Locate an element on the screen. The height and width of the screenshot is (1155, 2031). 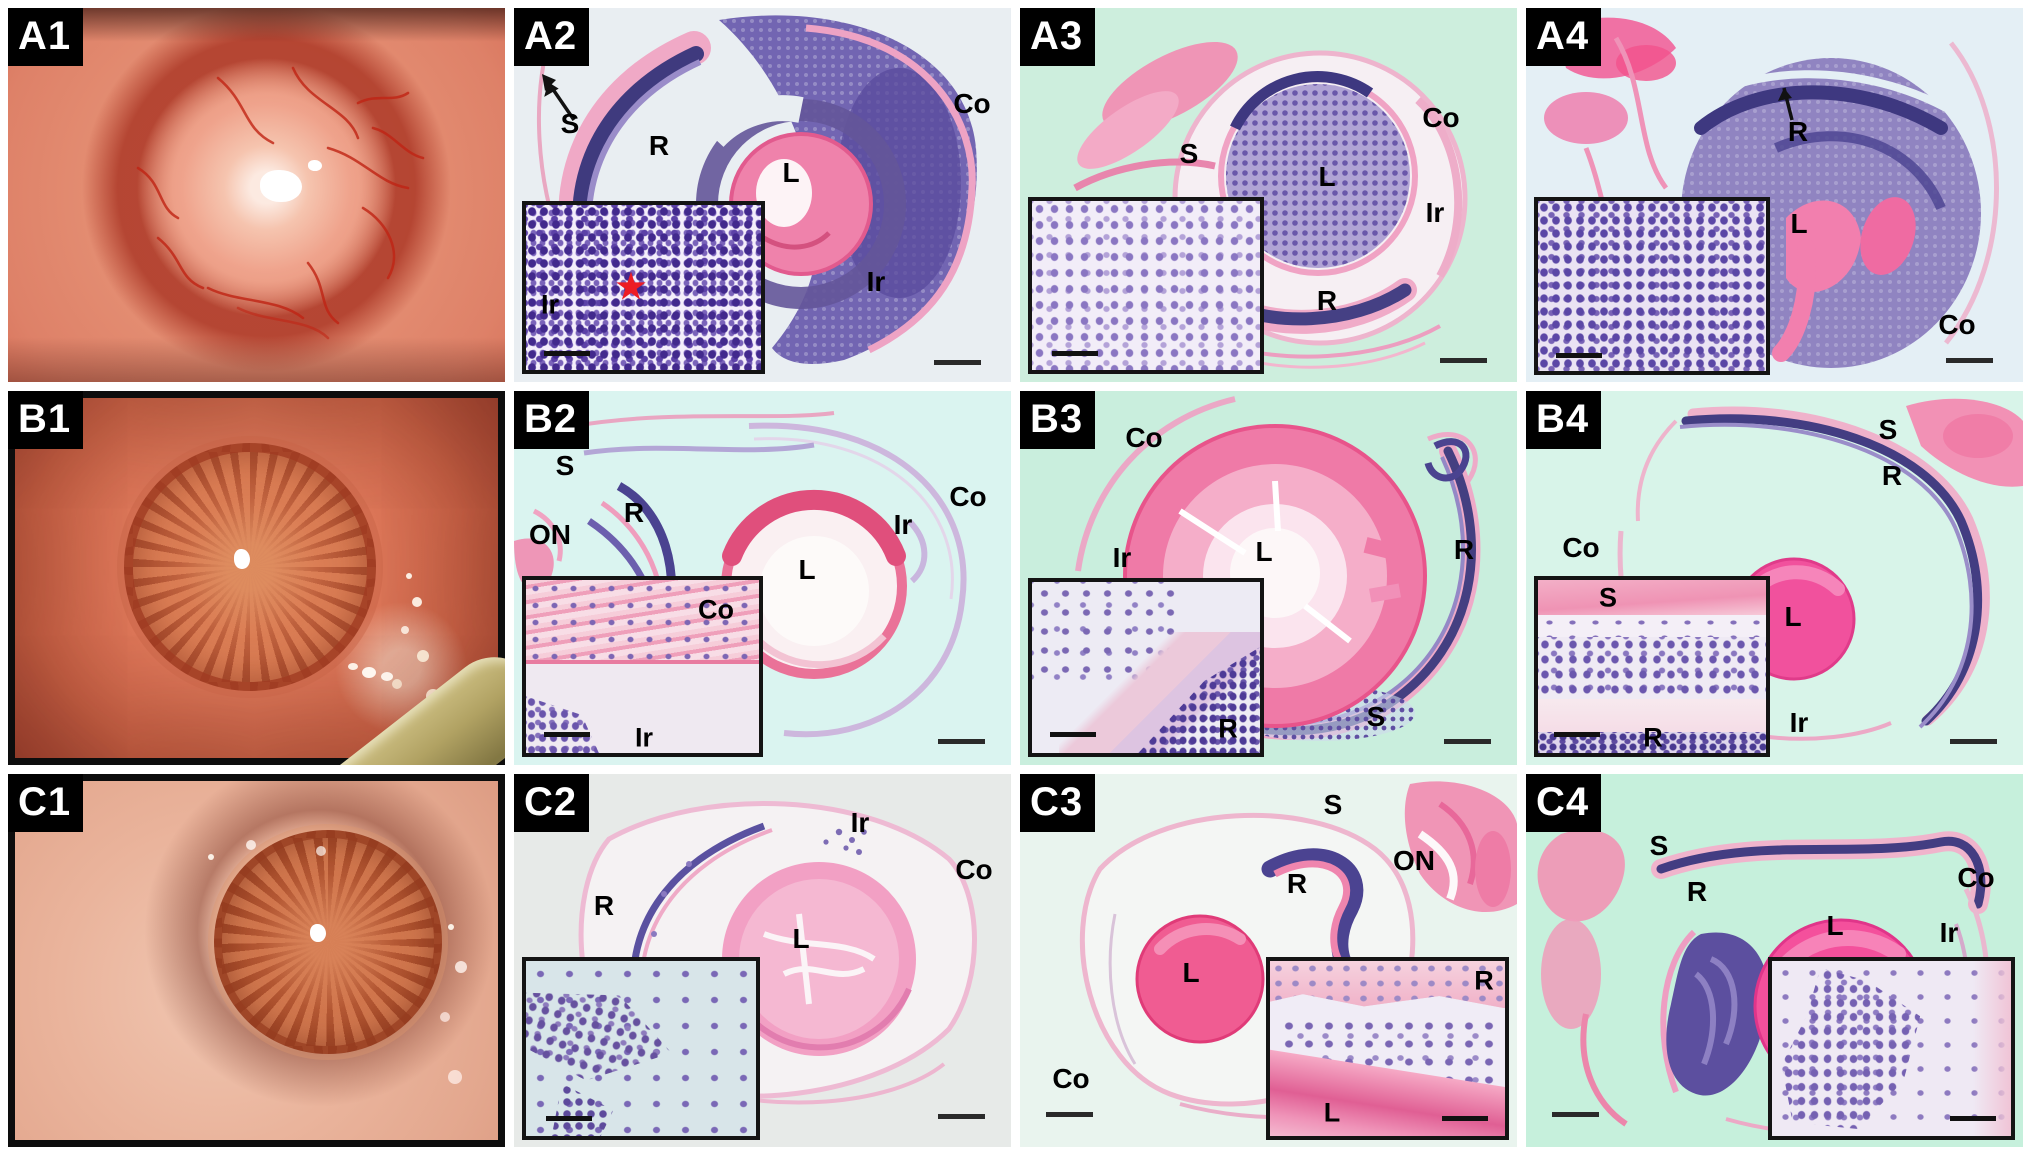
histology-art is located at coordinates (762, 960).